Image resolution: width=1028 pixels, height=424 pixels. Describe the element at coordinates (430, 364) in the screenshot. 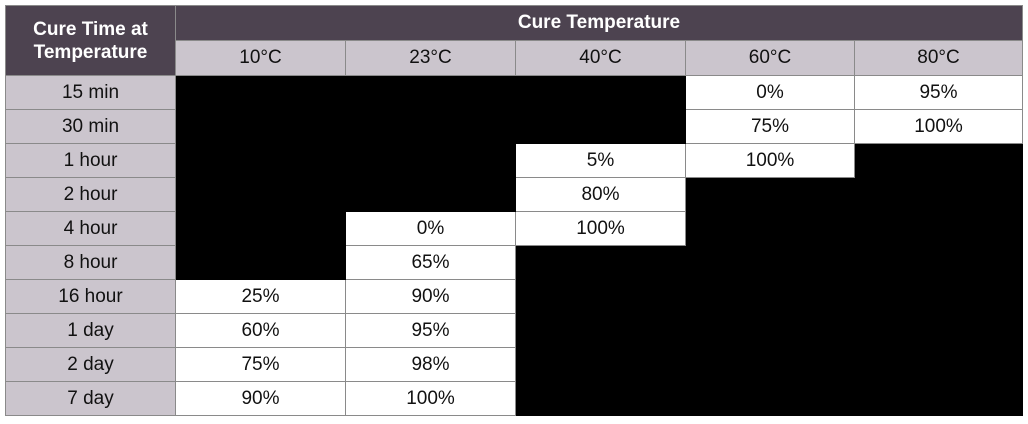

I see `value-cell: 98%` at that location.